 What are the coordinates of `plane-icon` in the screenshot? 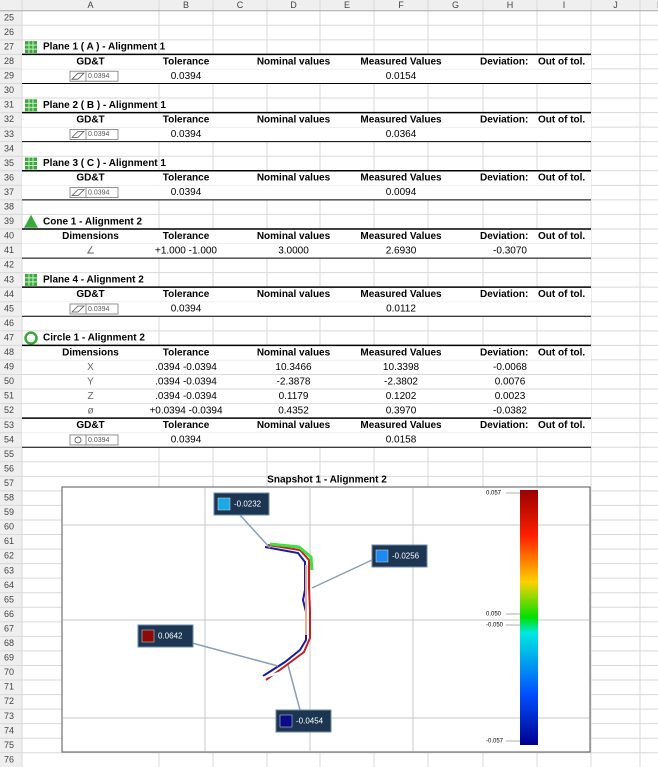 It's located at (31, 163).